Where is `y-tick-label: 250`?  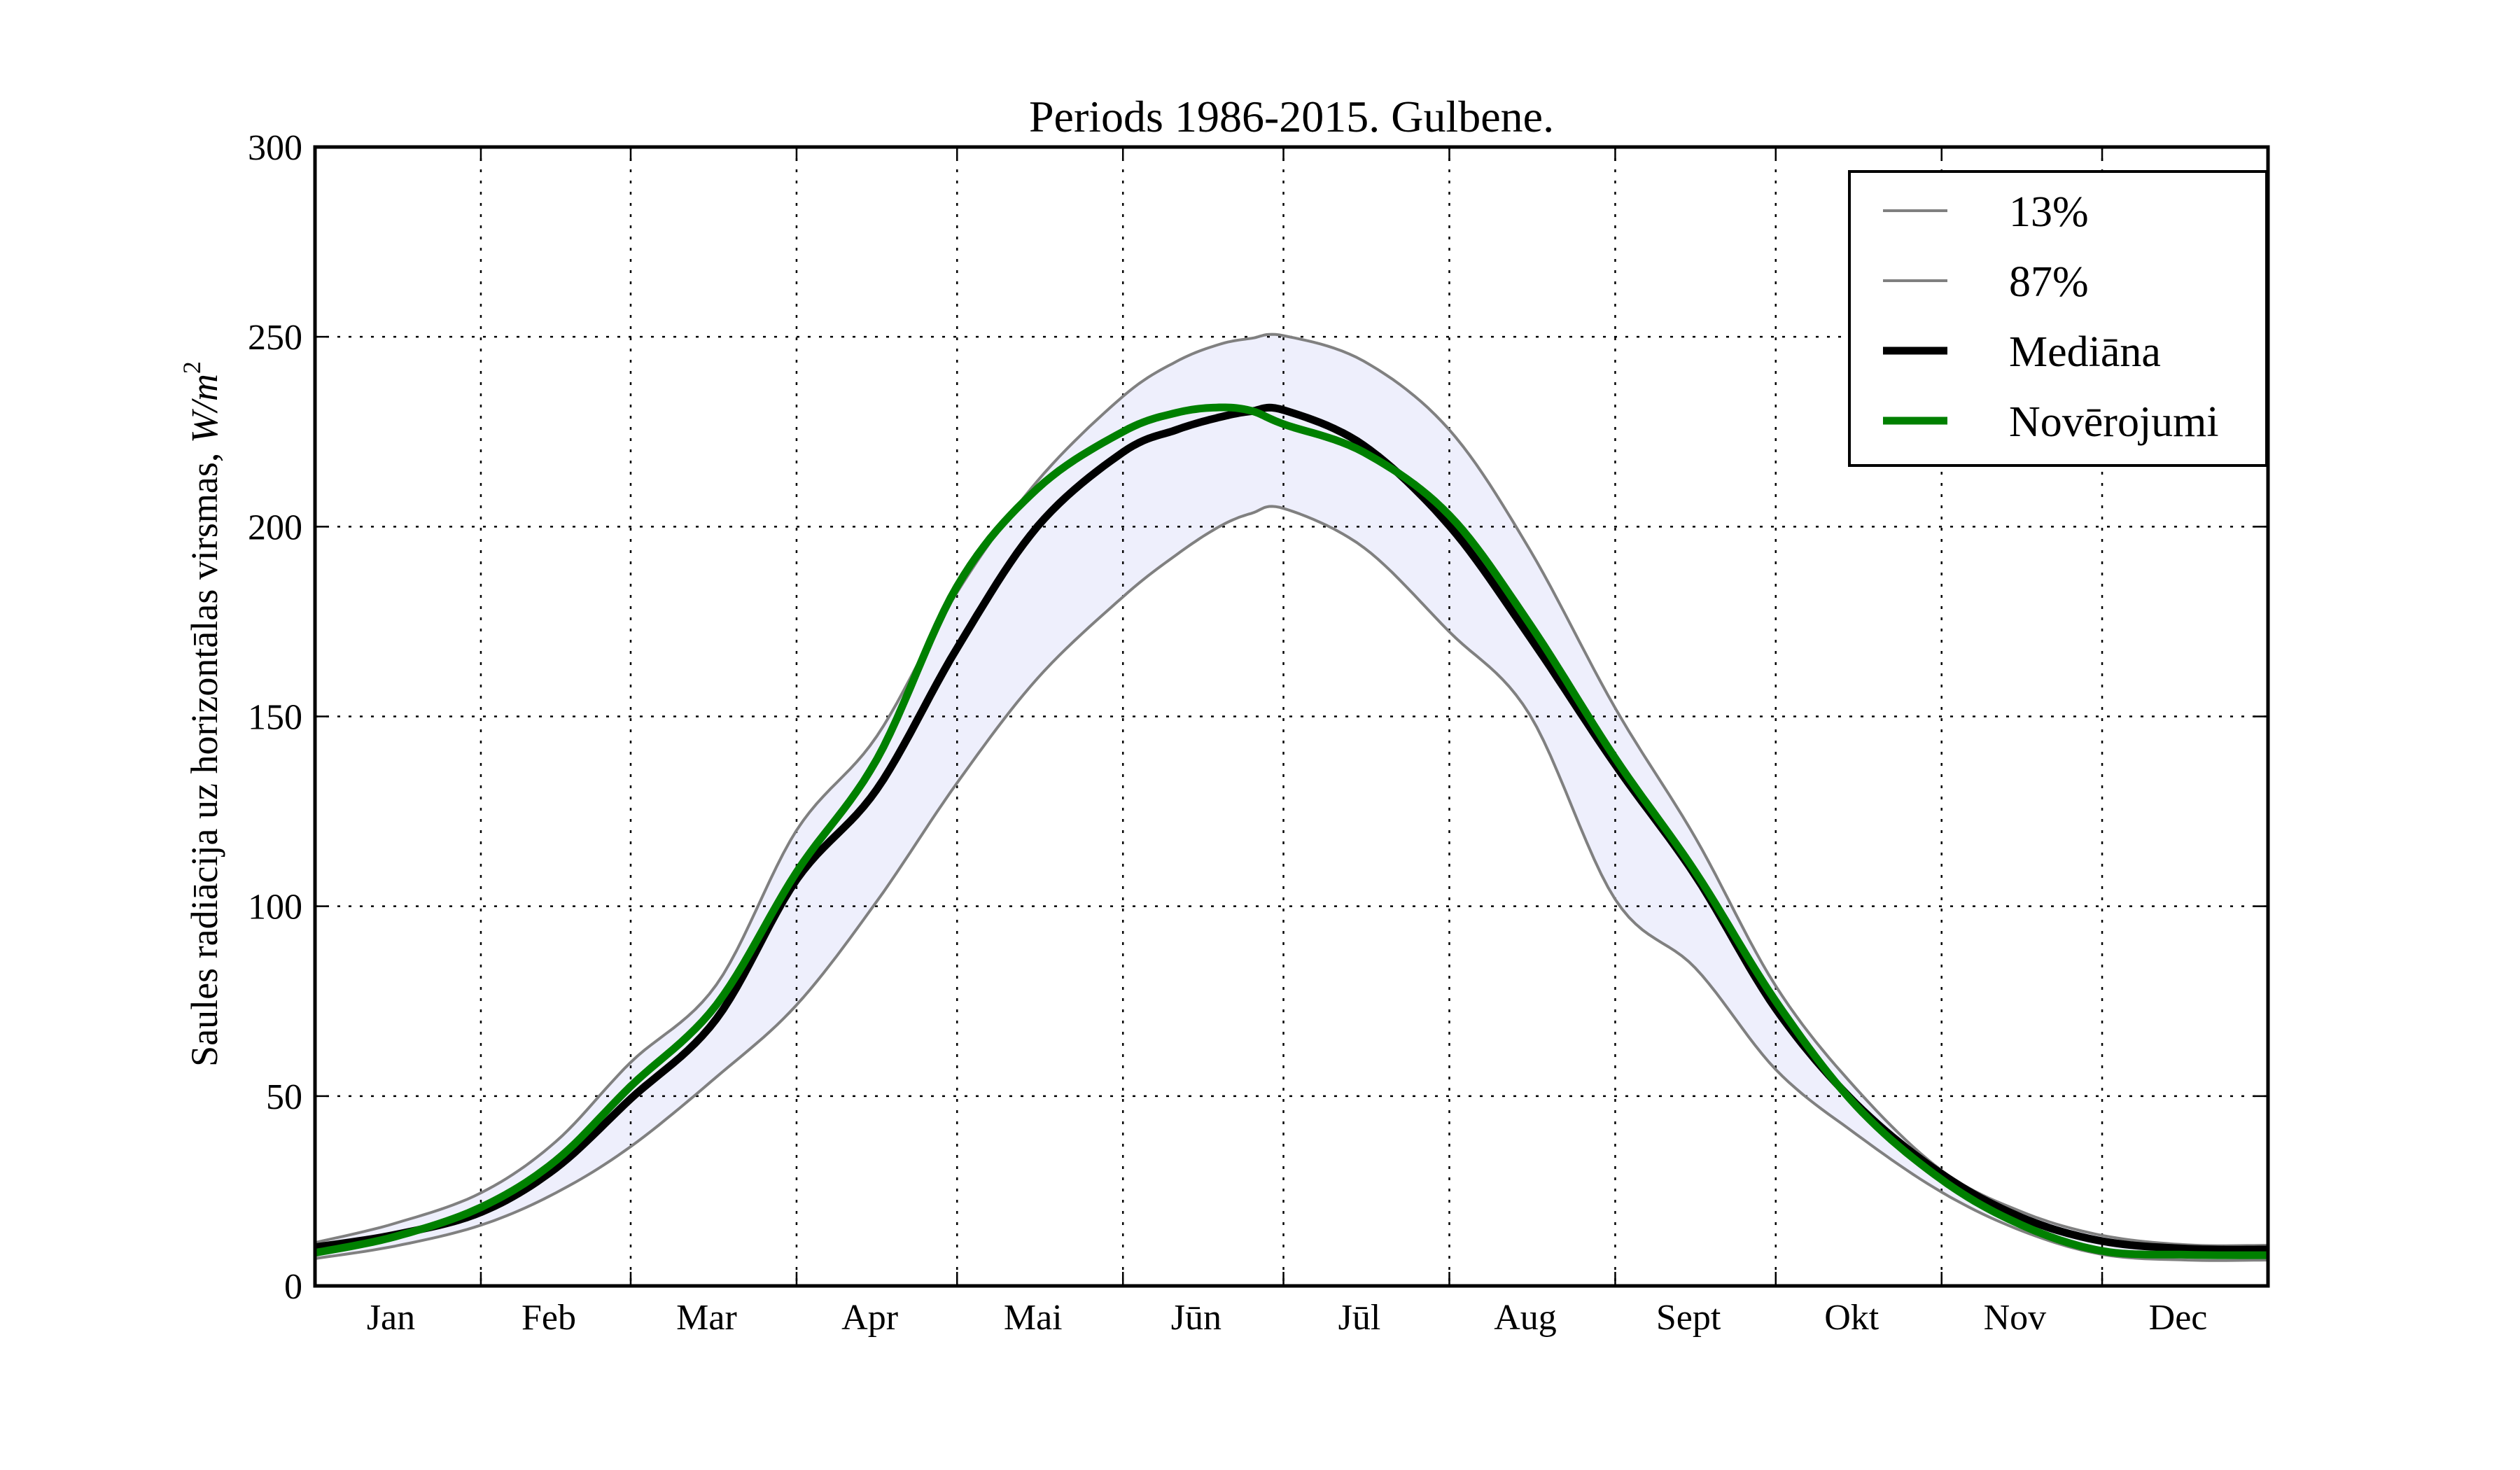 y-tick-label: 250 is located at coordinates (275, 338).